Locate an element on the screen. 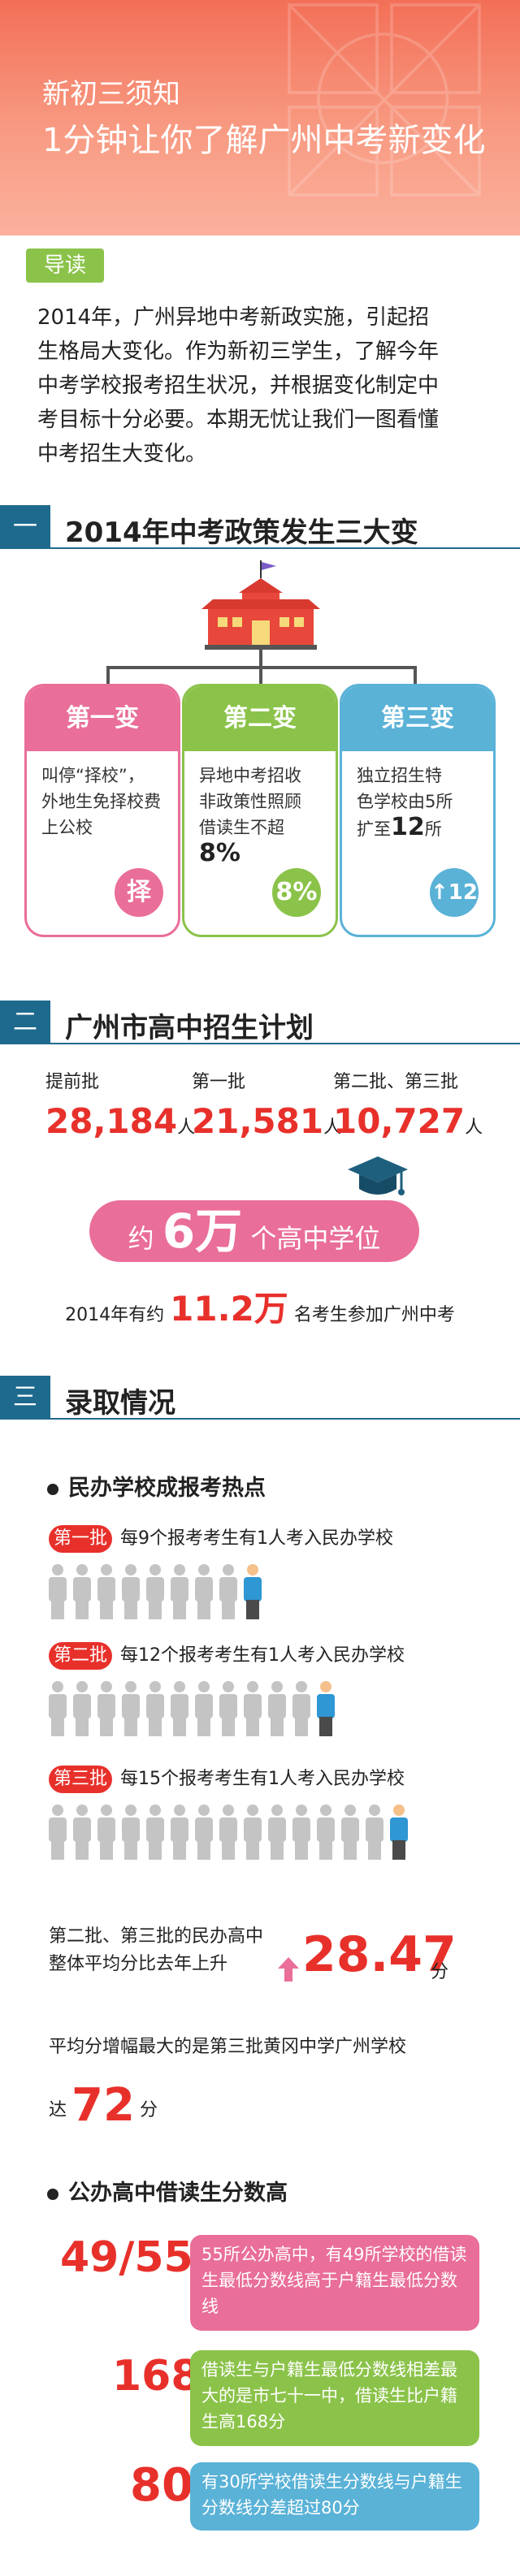 The width and height of the screenshot is (520, 2576). plan-item: 第二批、第三批 10,727人 is located at coordinates (408, 1104).